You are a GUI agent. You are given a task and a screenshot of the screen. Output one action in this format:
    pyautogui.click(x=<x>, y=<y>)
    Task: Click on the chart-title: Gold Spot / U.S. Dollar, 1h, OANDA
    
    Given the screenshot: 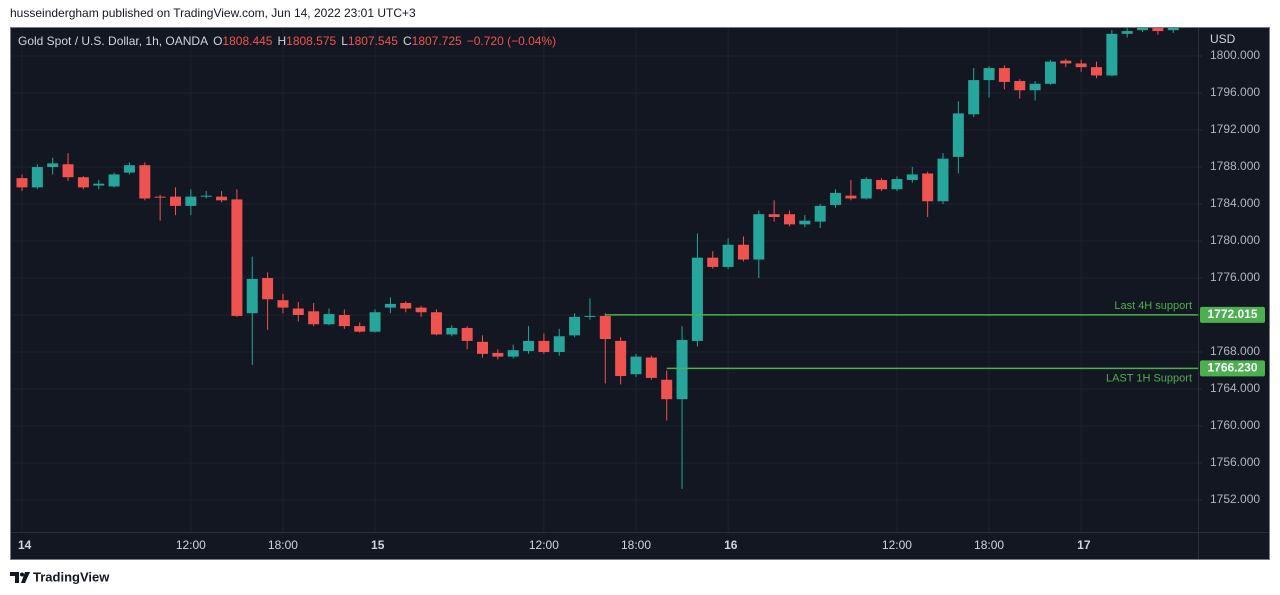 What is the action you would take?
    pyautogui.click(x=113, y=41)
    